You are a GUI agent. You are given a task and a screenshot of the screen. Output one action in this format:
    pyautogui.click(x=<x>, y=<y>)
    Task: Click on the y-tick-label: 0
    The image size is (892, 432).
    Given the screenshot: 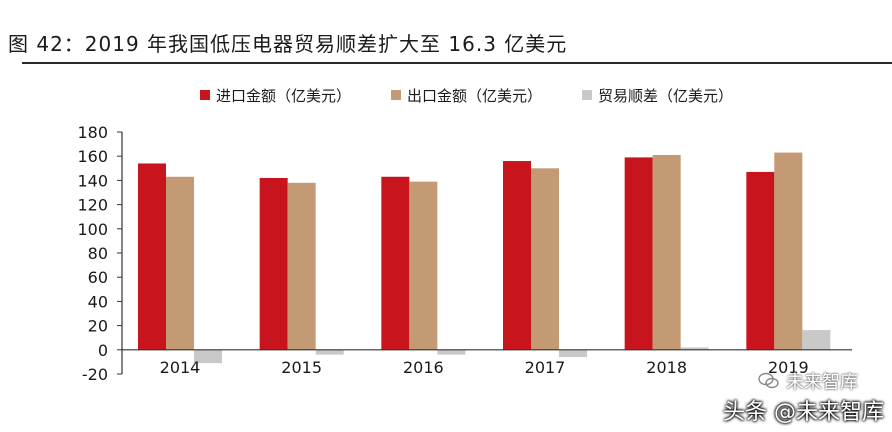 What is the action you would take?
    pyautogui.click(x=103, y=350)
    